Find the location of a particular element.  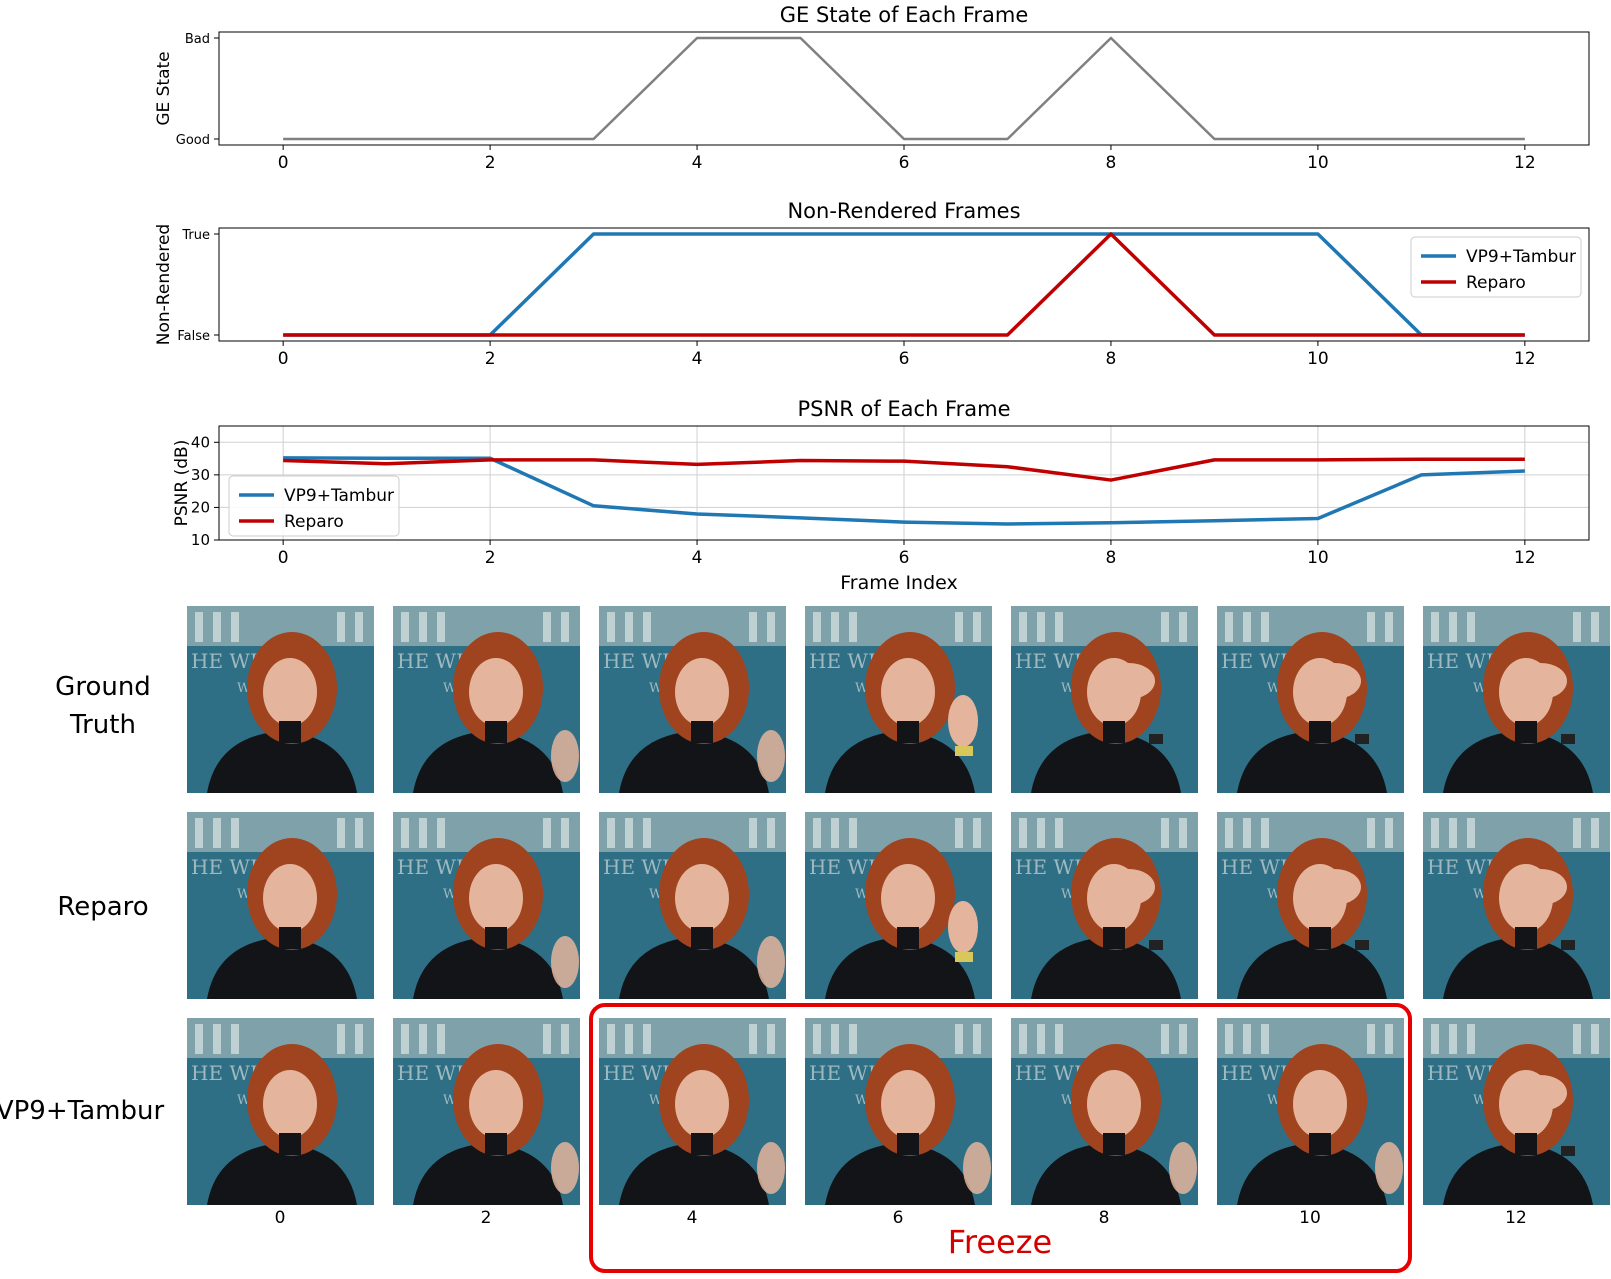

chart-title: GE State of Each Frame is located at coordinates (904, 15).